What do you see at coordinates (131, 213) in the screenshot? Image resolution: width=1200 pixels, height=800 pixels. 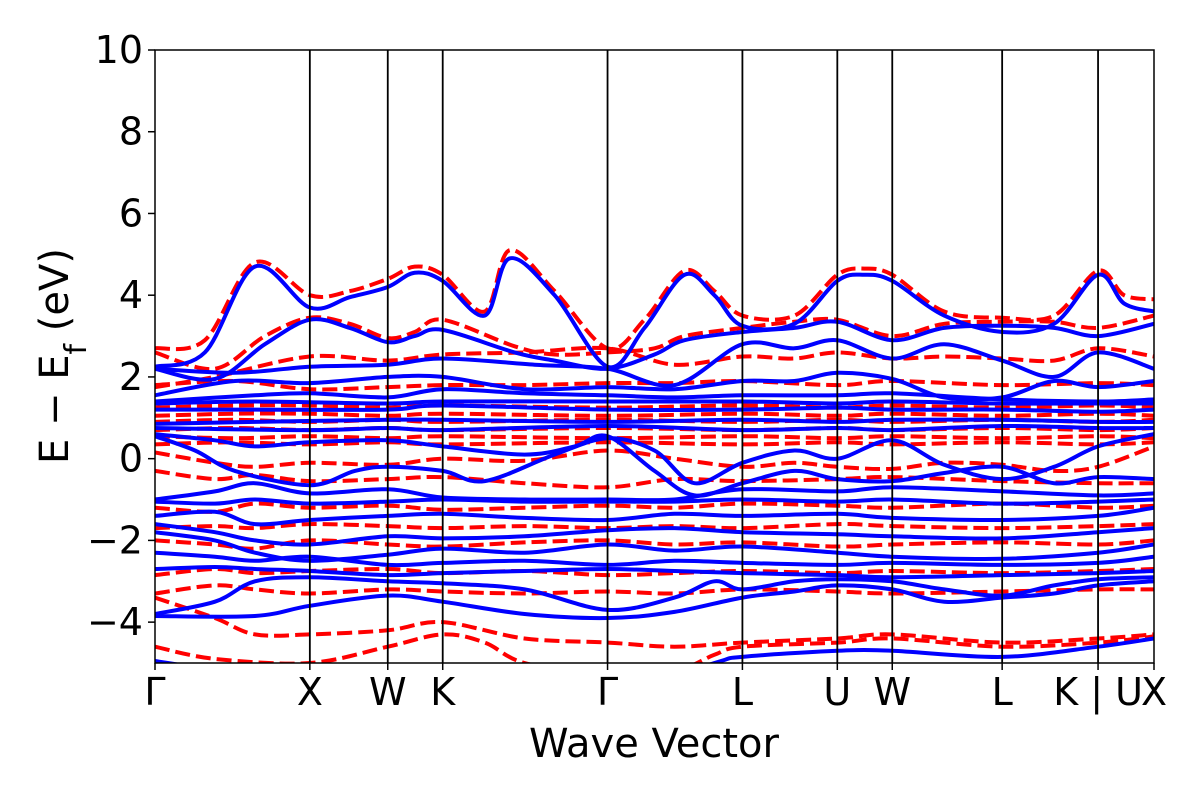 I see `y-tick-label: 6` at bounding box center [131, 213].